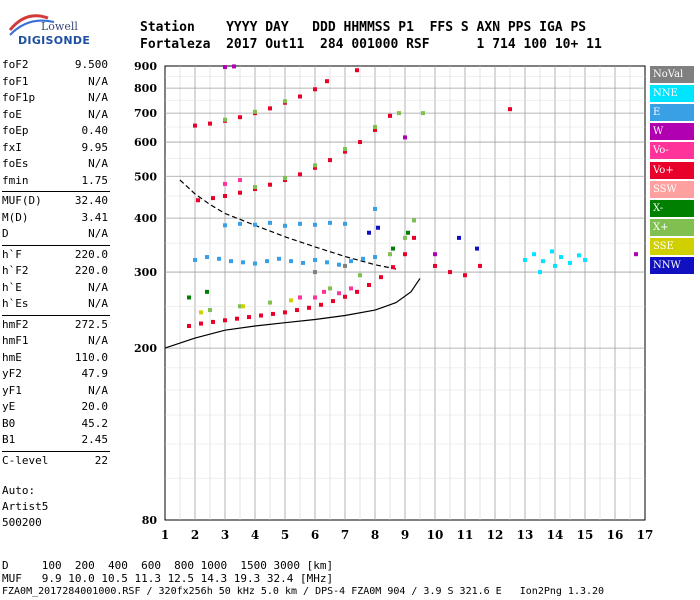 This screenshot has width=700, height=600. What do you see at coordinates (585, 535) in the screenshot?
I see `x-tick-label: 15` at bounding box center [585, 535].